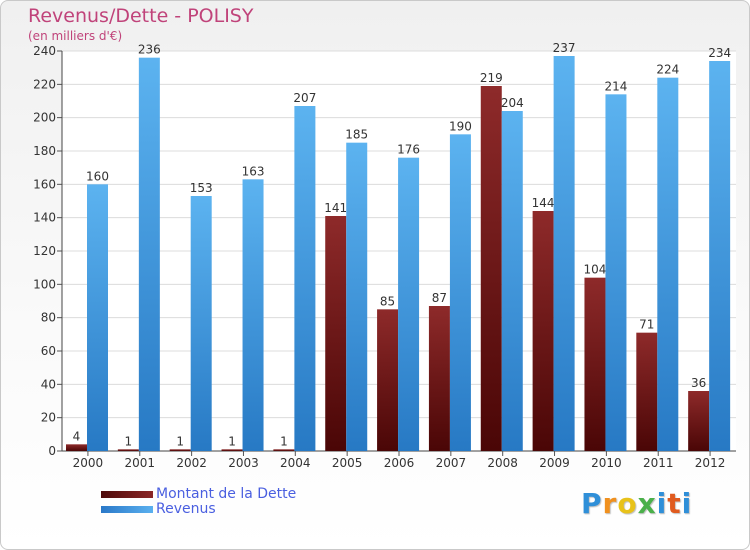 The height and width of the screenshot is (550, 750). What do you see at coordinates (127, 494) in the screenshot?
I see `legend-swatch-debt` at bounding box center [127, 494].